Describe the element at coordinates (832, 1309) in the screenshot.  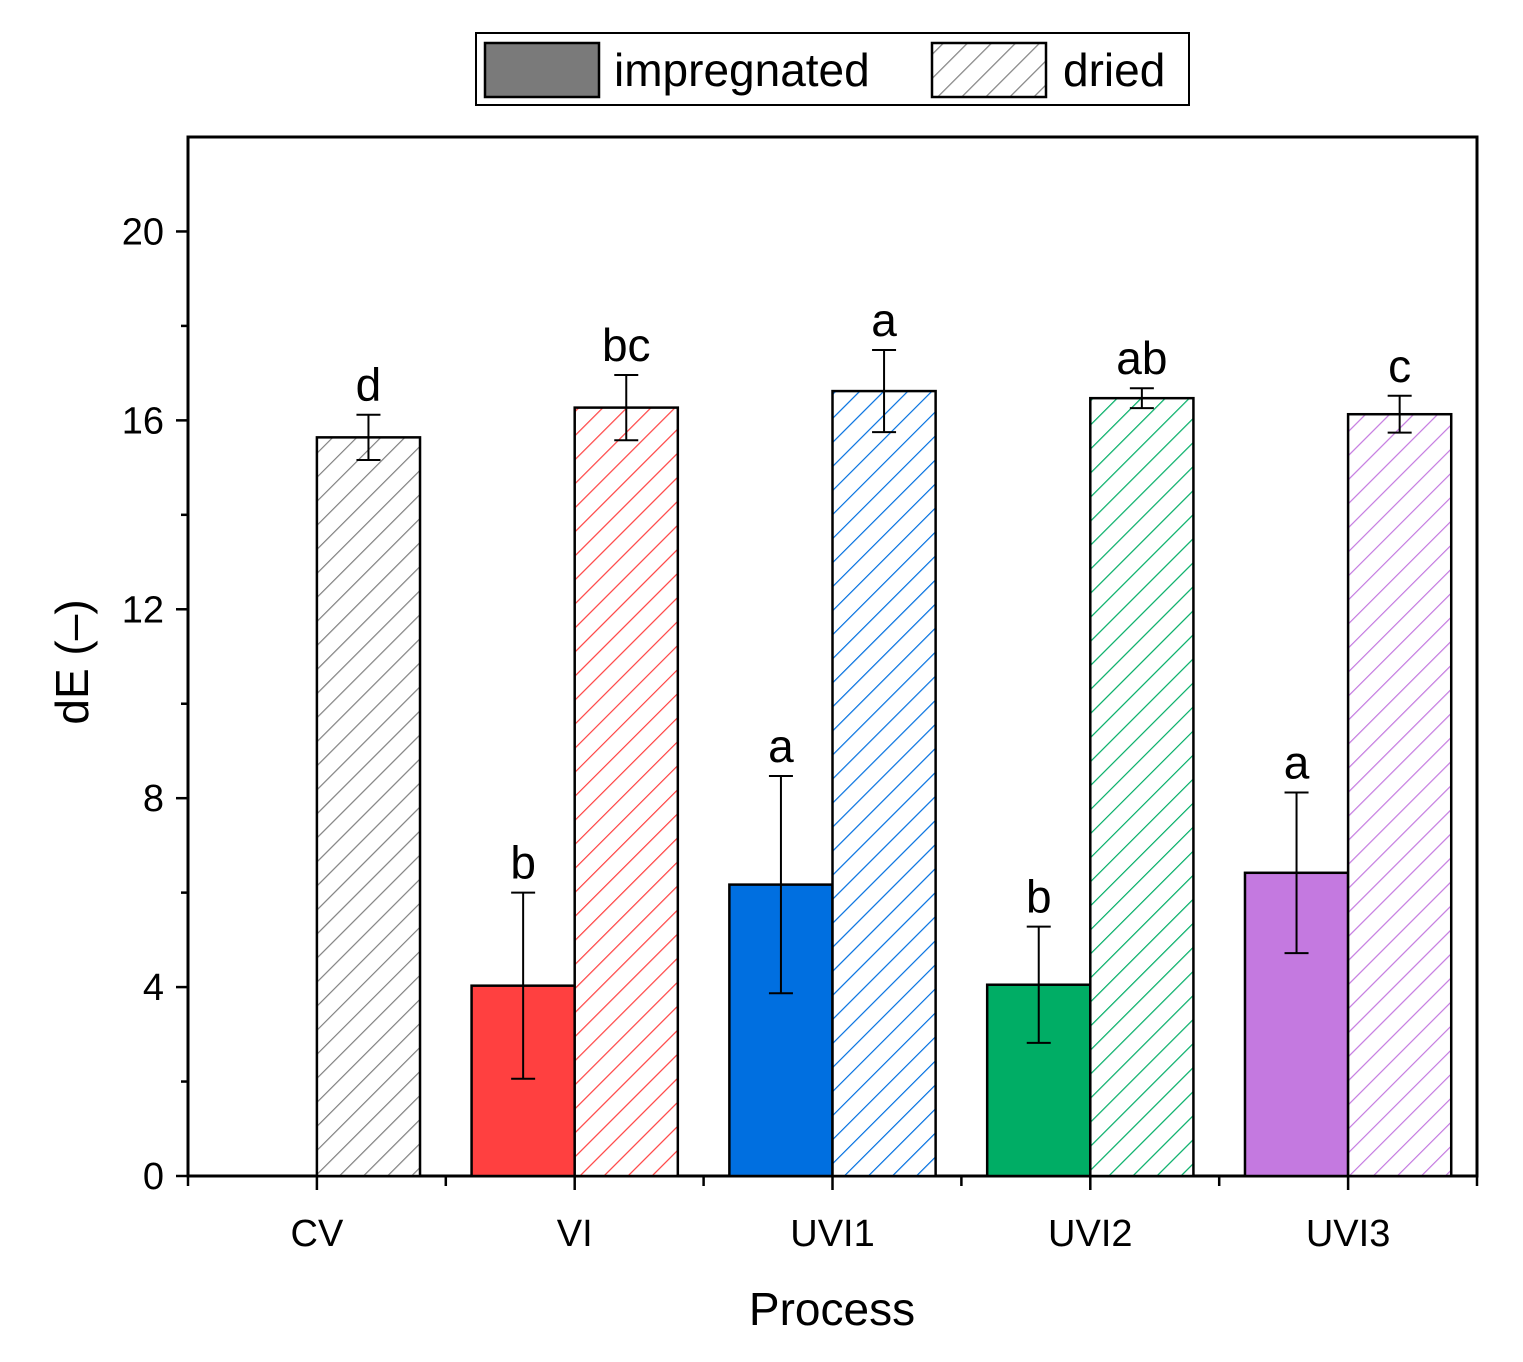
I see `x-axis-title: Process` at that location.